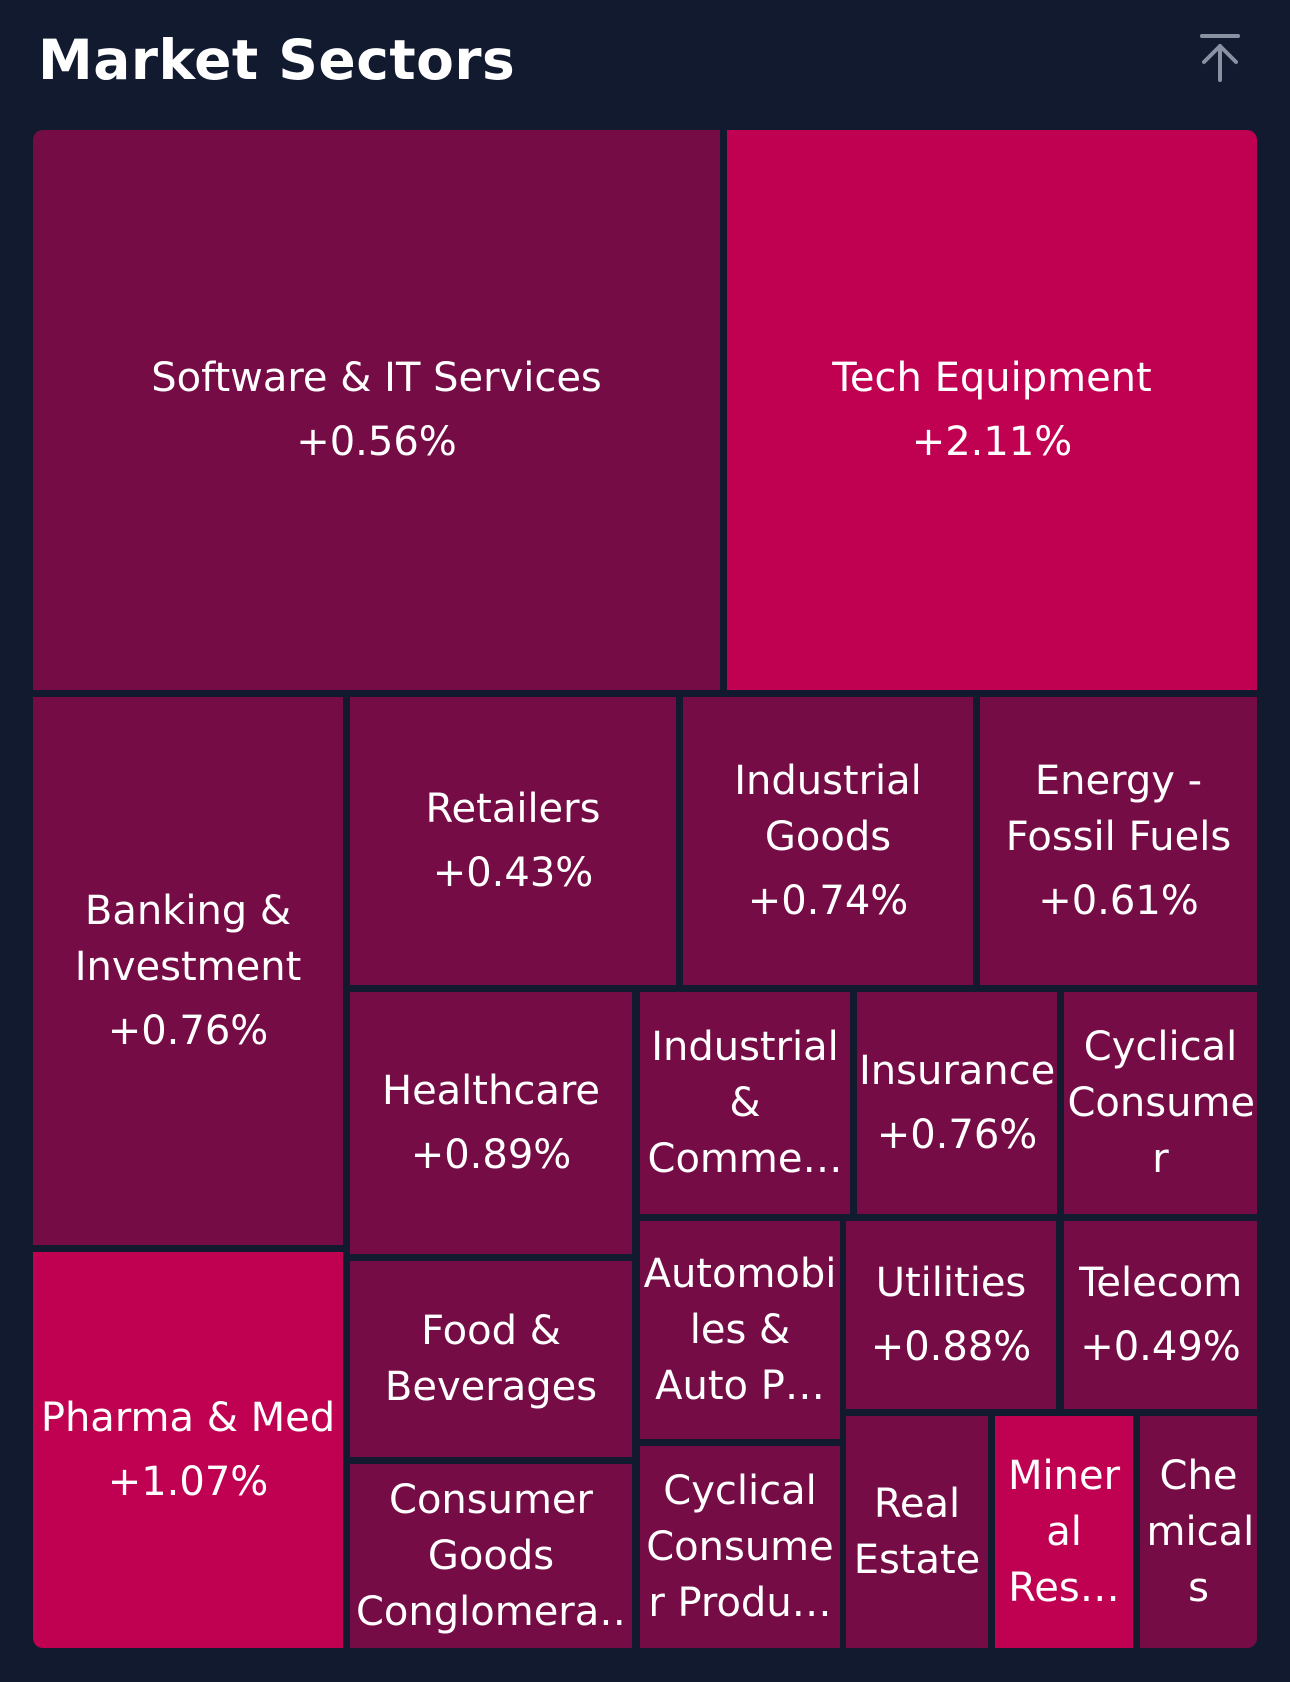  I want to click on sector-change: +0.88%, so click(951, 1347).